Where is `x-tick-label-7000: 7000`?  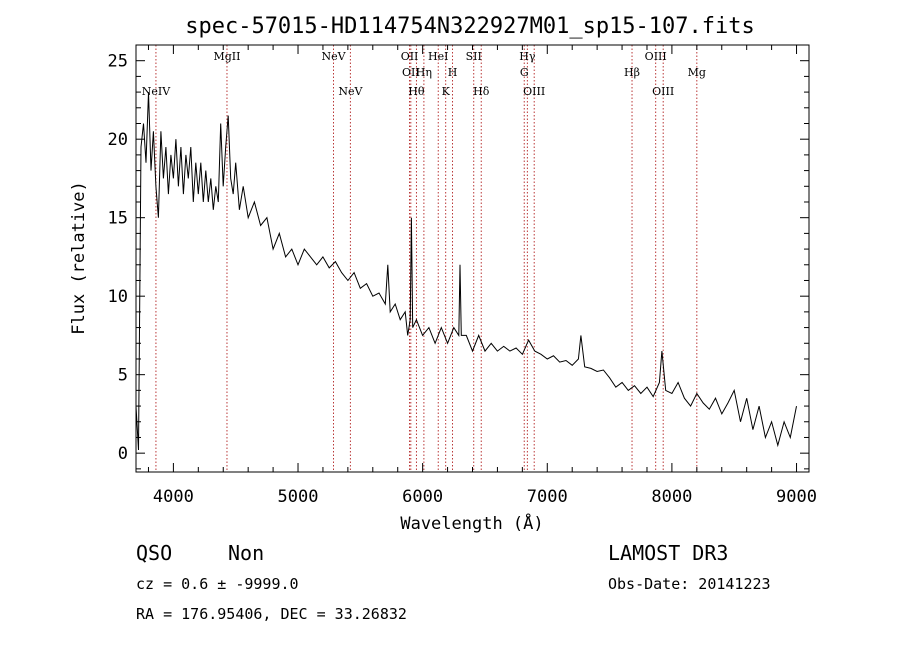 x-tick-label-7000: 7000 is located at coordinates (547, 497).